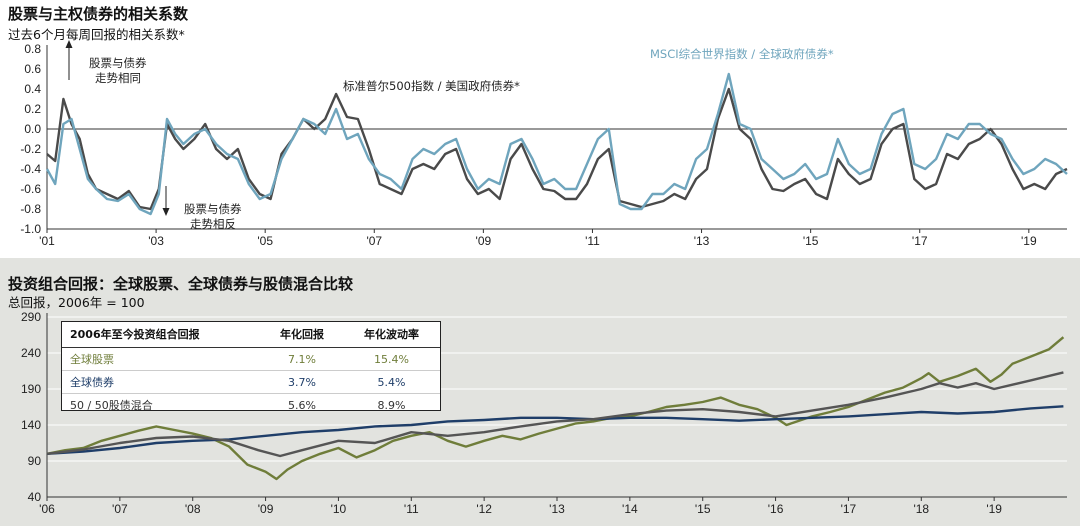 The image size is (1080, 526). I want to click on down-annotation-line1: 股票与债券, so click(213, 209).